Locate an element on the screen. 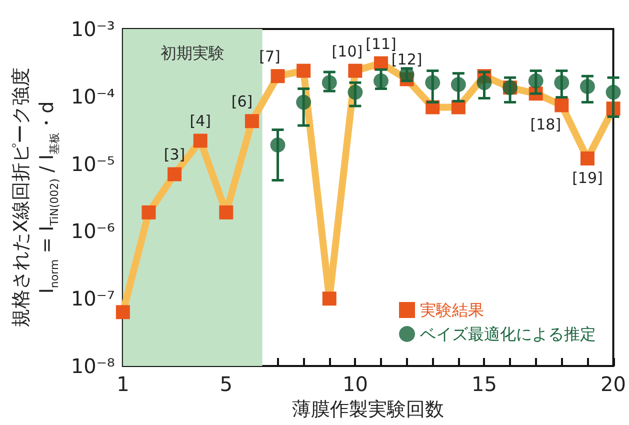 The height and width of the screenshot is (425, 629). x-axis-title: 薄膜作製実験回数 is located at coordinates (368, 409).